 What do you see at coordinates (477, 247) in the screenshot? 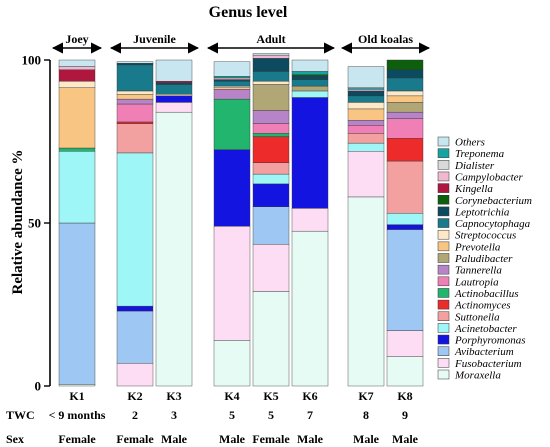
I see `legend-label-prevotella: Prevotella` at bounding box center [477, 247].